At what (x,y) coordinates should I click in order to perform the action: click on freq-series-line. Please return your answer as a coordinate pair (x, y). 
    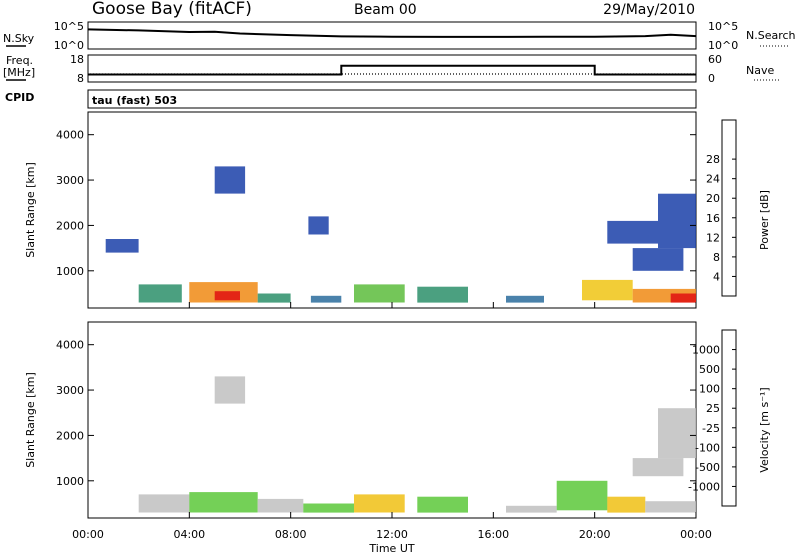
    Looking at the image, I should click on (392, 70).